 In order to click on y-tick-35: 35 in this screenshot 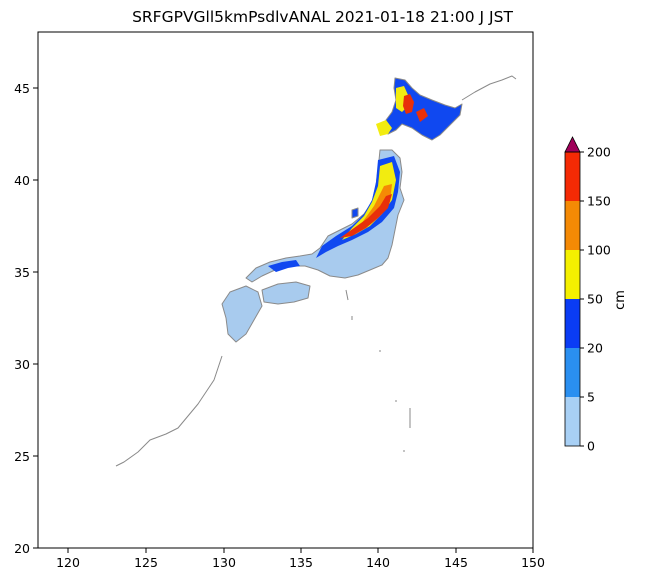, I will do `click(22, 272)`.